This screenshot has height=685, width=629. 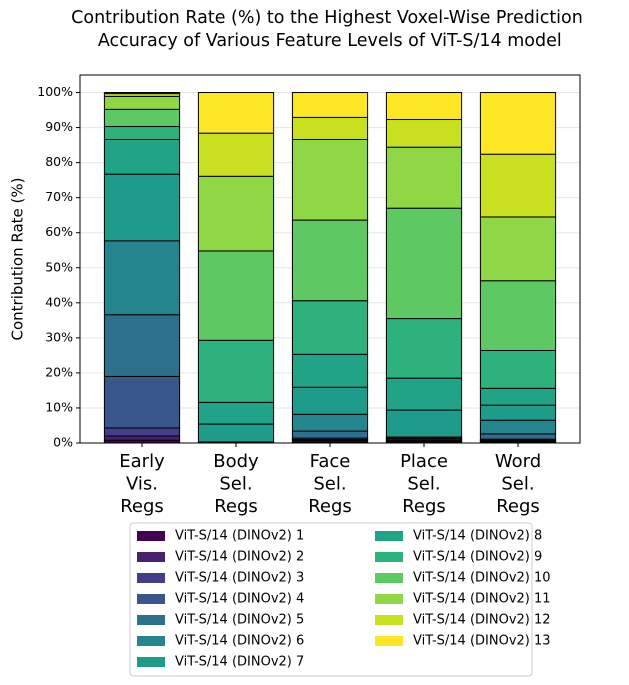 What do you see at coordinates (59, 371) in the screenshot?
I see `y-tick-label: 20%` at bounding box center [59, 371].